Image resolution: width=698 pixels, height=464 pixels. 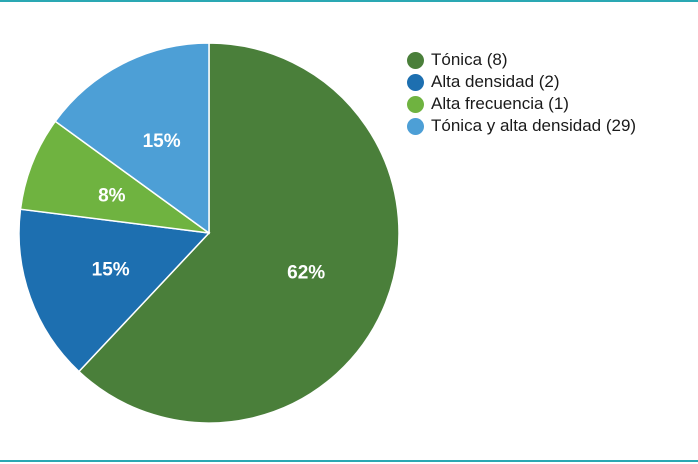 What do you see at coordinates (469, 59) in the screenshot?
I see `legend-label: Tónica (8)` at bounding box center [469, 59].